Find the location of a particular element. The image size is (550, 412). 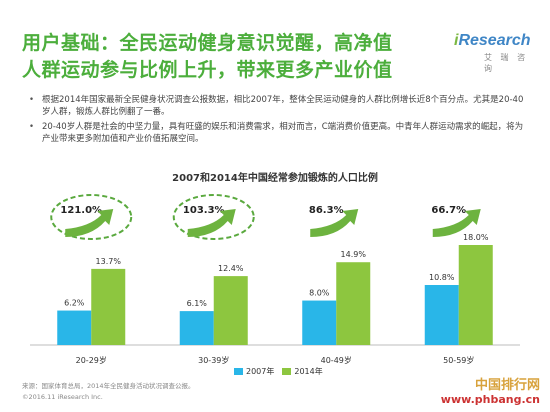

watermark: 中国排行网 www.phbang.cn is located at coordinates (490, 390).